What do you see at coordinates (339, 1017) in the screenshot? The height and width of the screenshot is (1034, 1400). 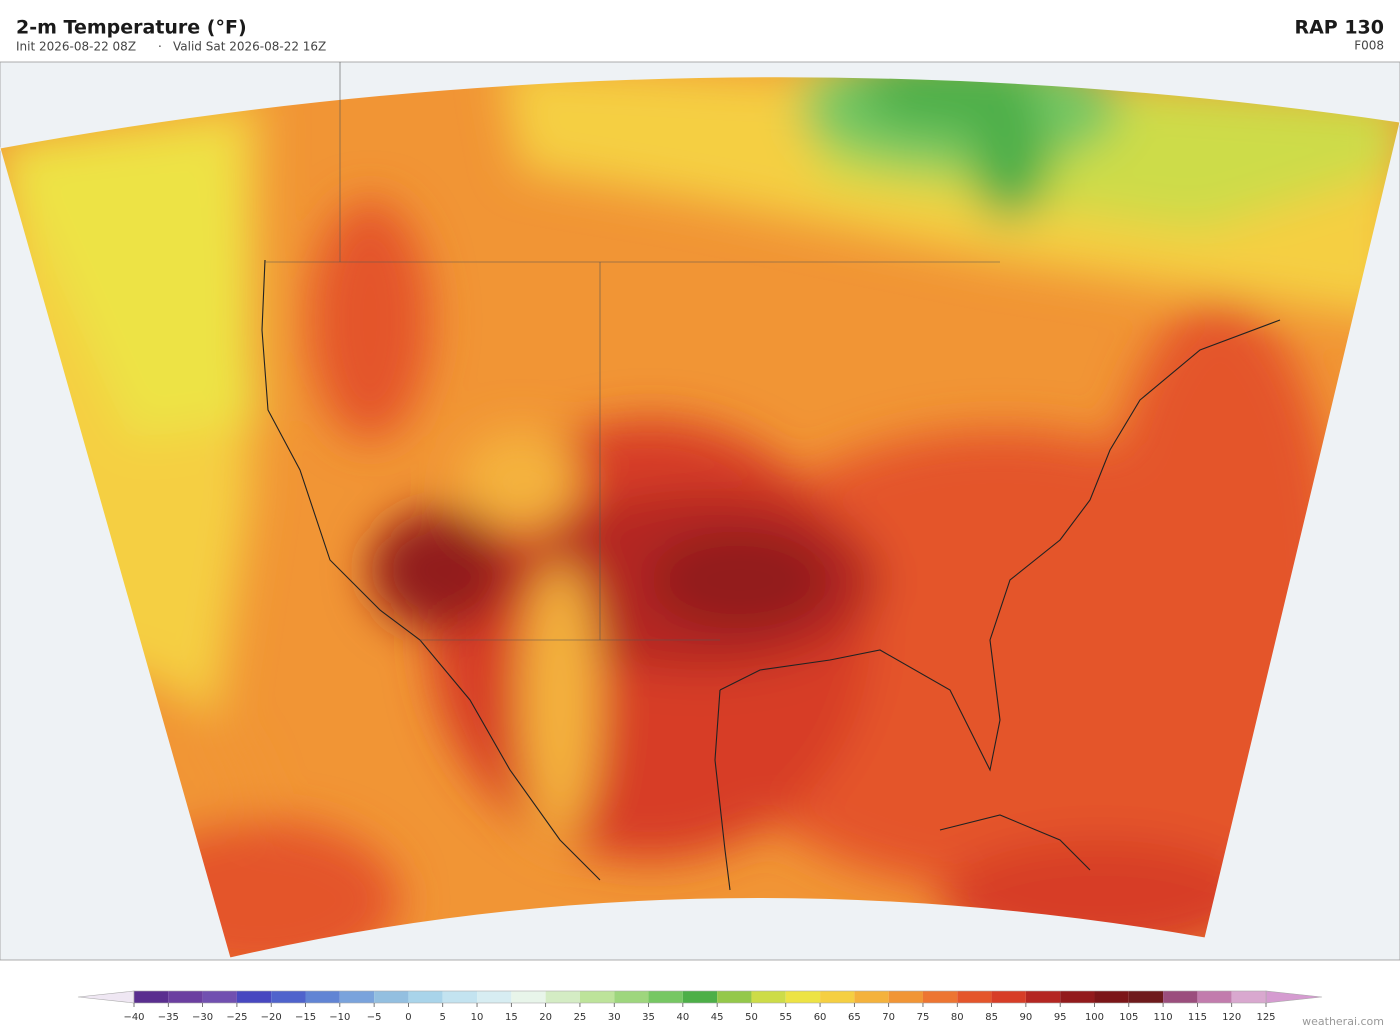 I see `colorbar-tick-label: −10` at bounding box center [339, 1017].